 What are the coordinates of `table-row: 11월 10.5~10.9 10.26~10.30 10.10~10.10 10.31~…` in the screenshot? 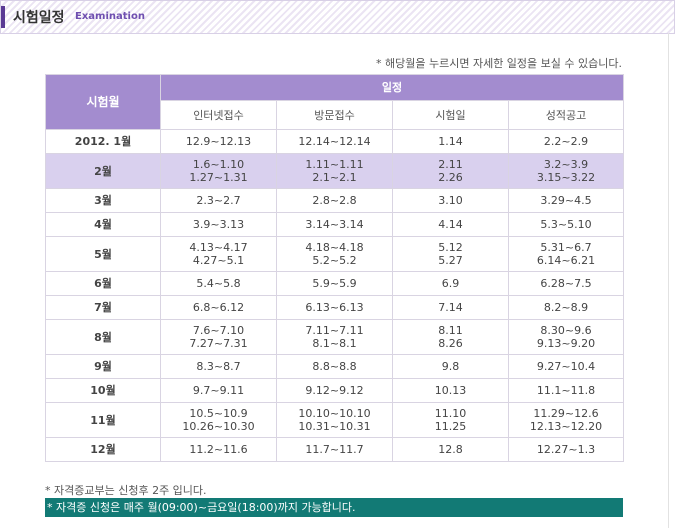 It's located at (334, 420).